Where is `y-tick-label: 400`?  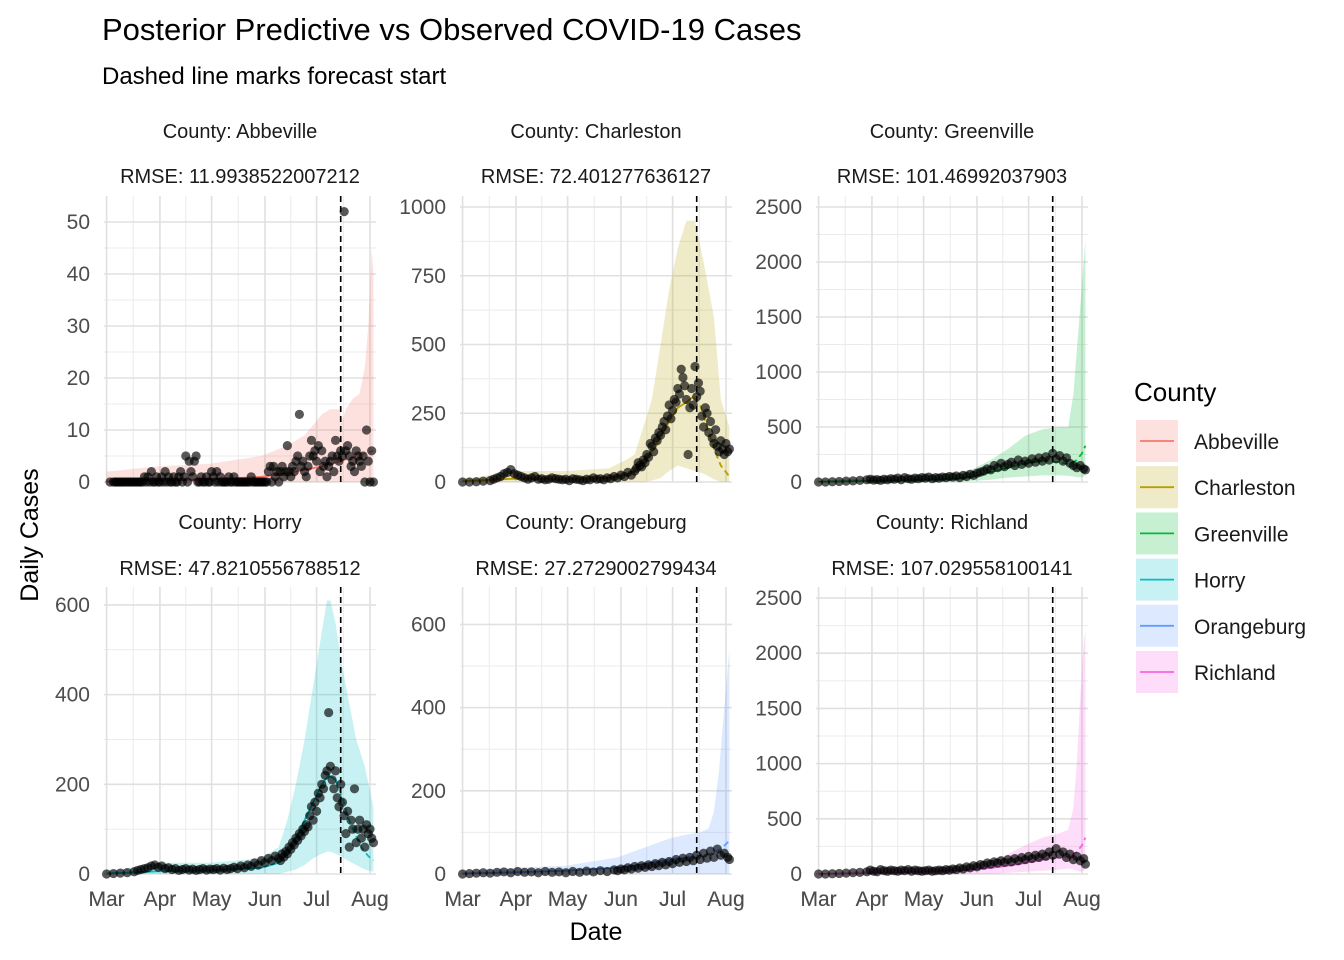
y-tick-label: 400 is located at coordinates (428, 708).